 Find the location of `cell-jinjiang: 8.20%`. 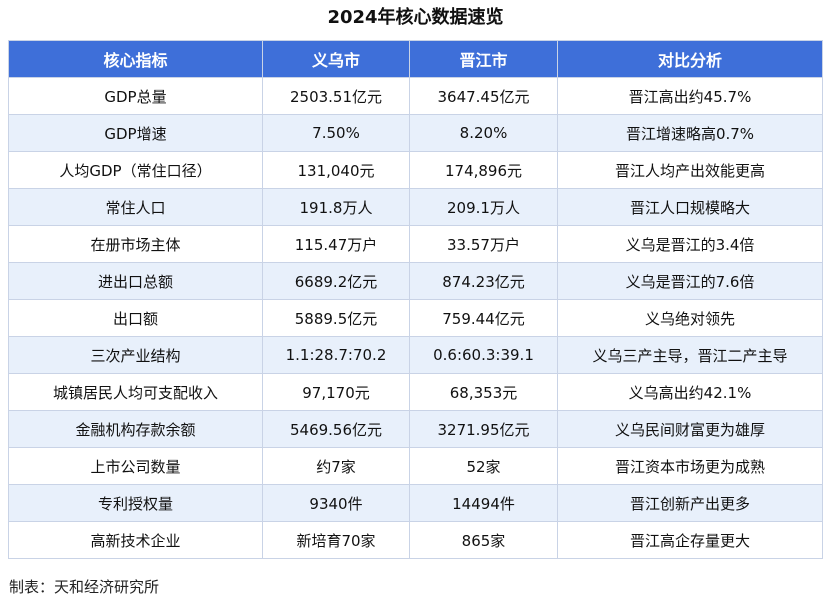

cell-jinjiang: 8.20% is located at coordinates (483, 133).